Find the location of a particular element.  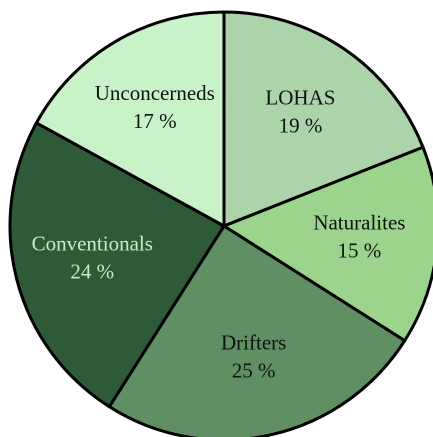

slice-value: 25 % is located at coordinates (254, 371).